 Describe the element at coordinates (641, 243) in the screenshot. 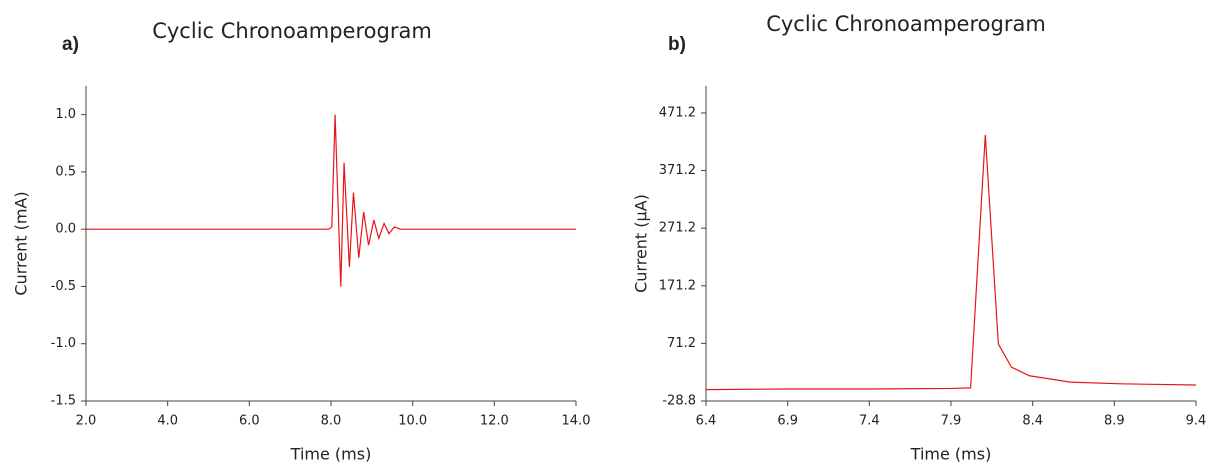

I see `y-axis-label: Current (µA)` at that location.